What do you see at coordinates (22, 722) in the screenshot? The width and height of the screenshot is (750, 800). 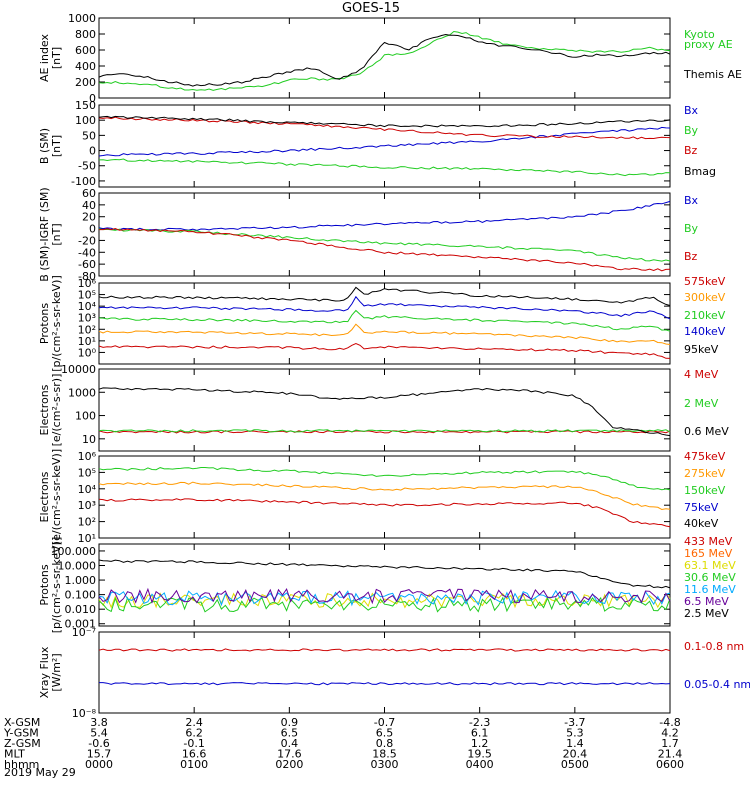 I see `x-axis-row-label: X-GSM` at bounding box center [22, 722].